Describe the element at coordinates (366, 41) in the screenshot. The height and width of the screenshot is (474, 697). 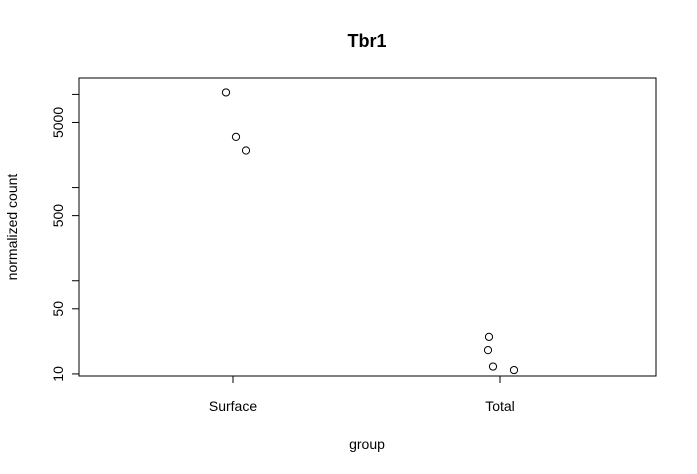
I see `chart-title: Tbr1` at that location.